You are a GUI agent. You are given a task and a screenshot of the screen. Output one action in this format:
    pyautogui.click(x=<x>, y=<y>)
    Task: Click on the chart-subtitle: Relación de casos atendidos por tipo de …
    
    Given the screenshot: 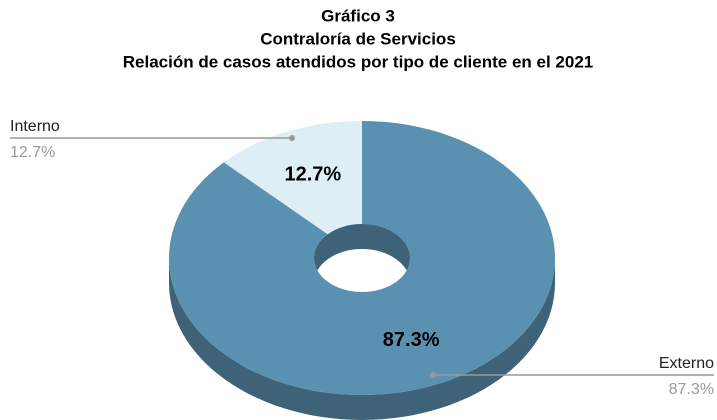 What is the action you would take?
    pyautogui.click(x=358, y=61)
    